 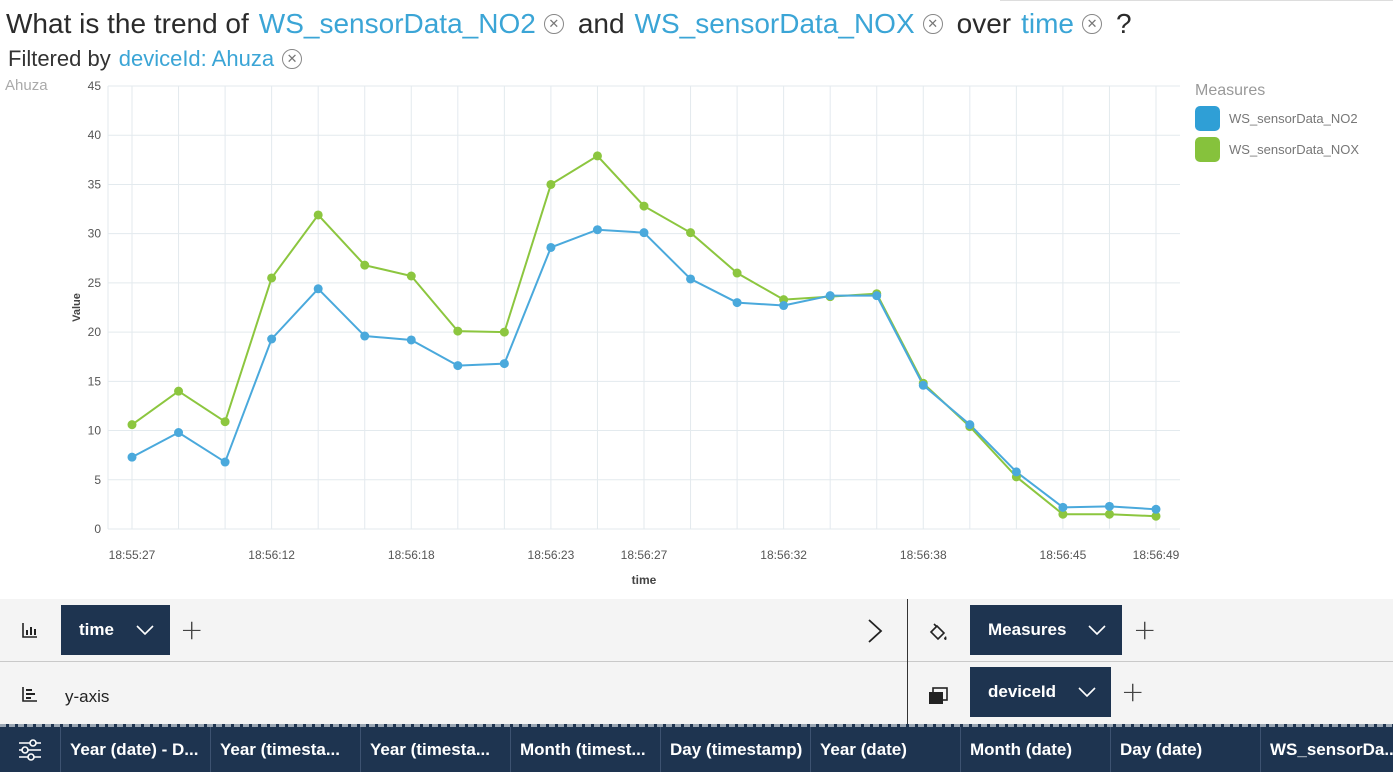 What do you see at coordinates (127, 23) in the screenshot?
I see `title-prefix: What is the trend of` at bounding box center [127, 23].